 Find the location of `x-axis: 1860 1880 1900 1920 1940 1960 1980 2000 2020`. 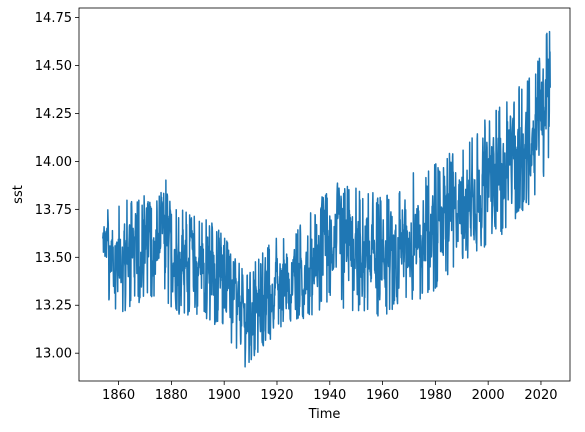

x-axis: 1860 1880 1900 1920 1940 1960 1980 2000 2020 is located at coordinates (330, 392).